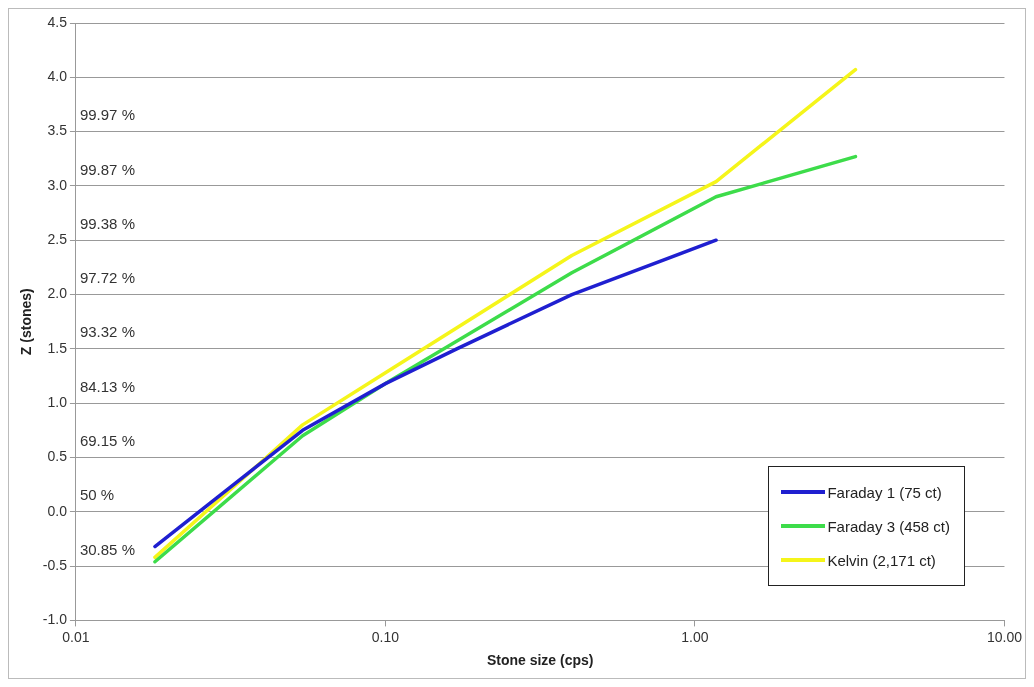 This screenshot has height=687, width=1034. What do you see at coordinates (55, 564) in the screenshot?
I see `y-tick-label: -0.5` at bounding box center [55, 564].